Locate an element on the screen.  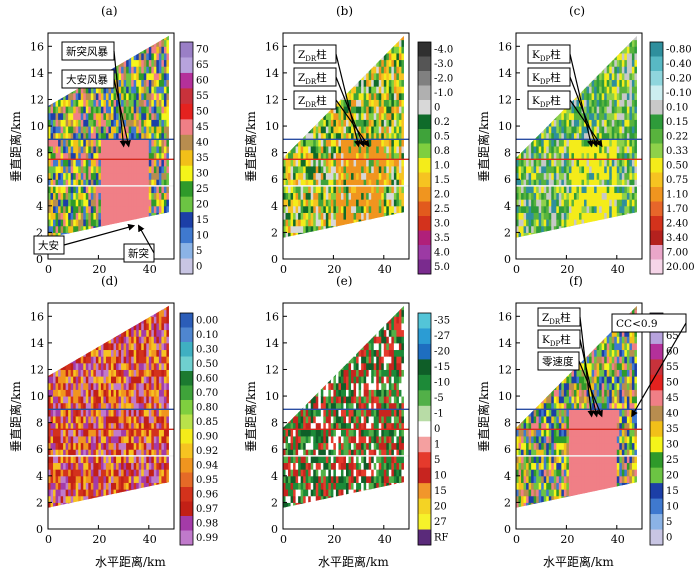
field-raster is located at coordinates (343, 147).